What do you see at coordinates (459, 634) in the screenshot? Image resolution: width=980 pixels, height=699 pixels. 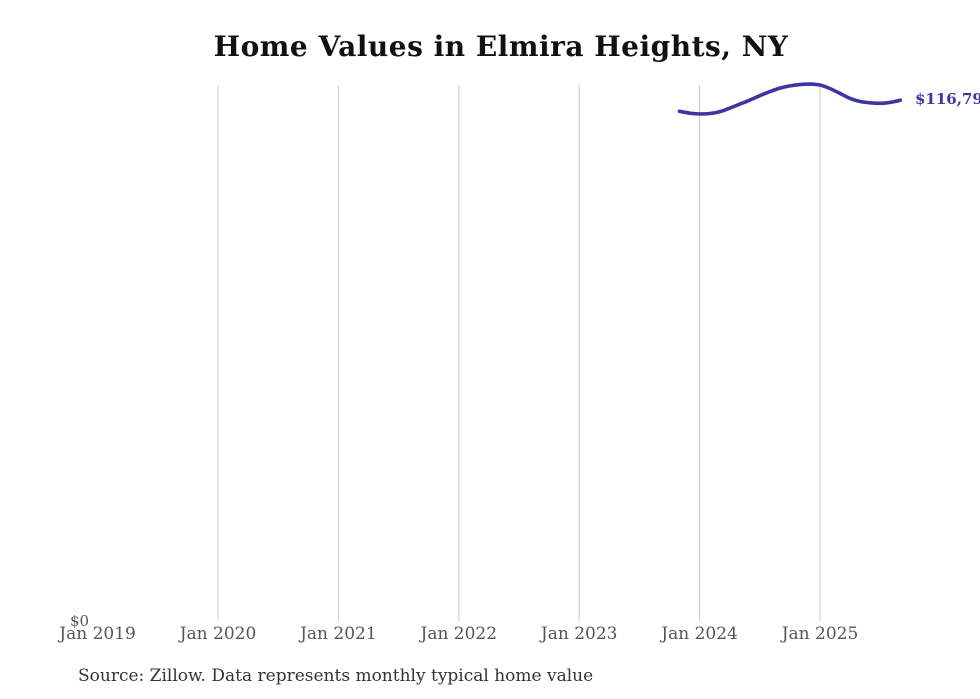 I see `x-axis-label: Jan 2022` at bounding box center [459, 634].